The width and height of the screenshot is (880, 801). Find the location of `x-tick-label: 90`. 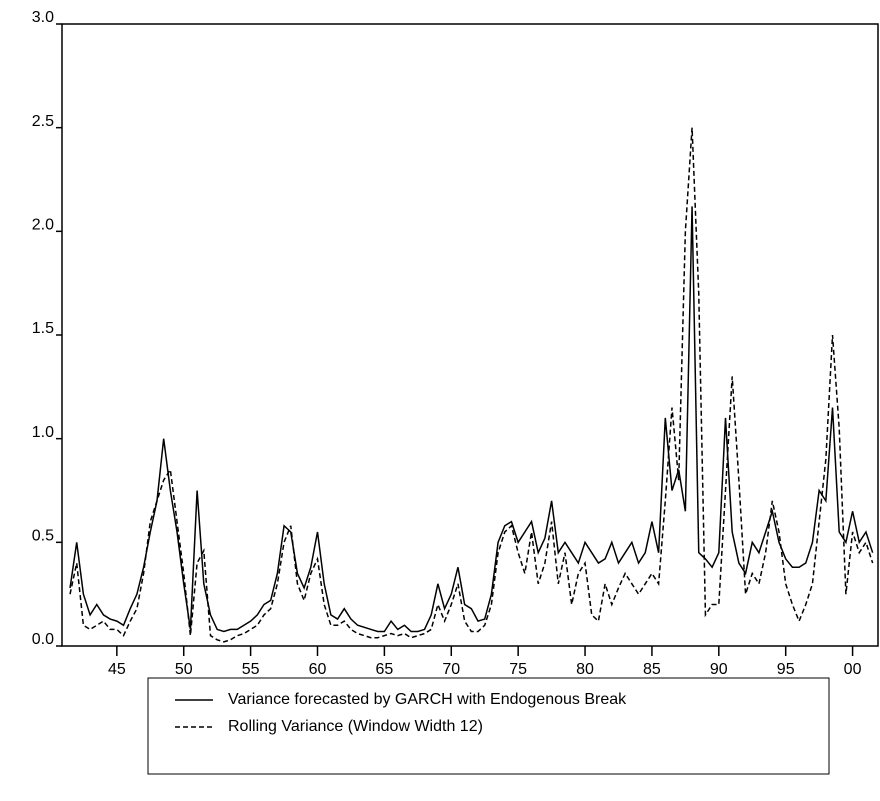

x-tick-label: 90 is located at coordinates (719, 669).